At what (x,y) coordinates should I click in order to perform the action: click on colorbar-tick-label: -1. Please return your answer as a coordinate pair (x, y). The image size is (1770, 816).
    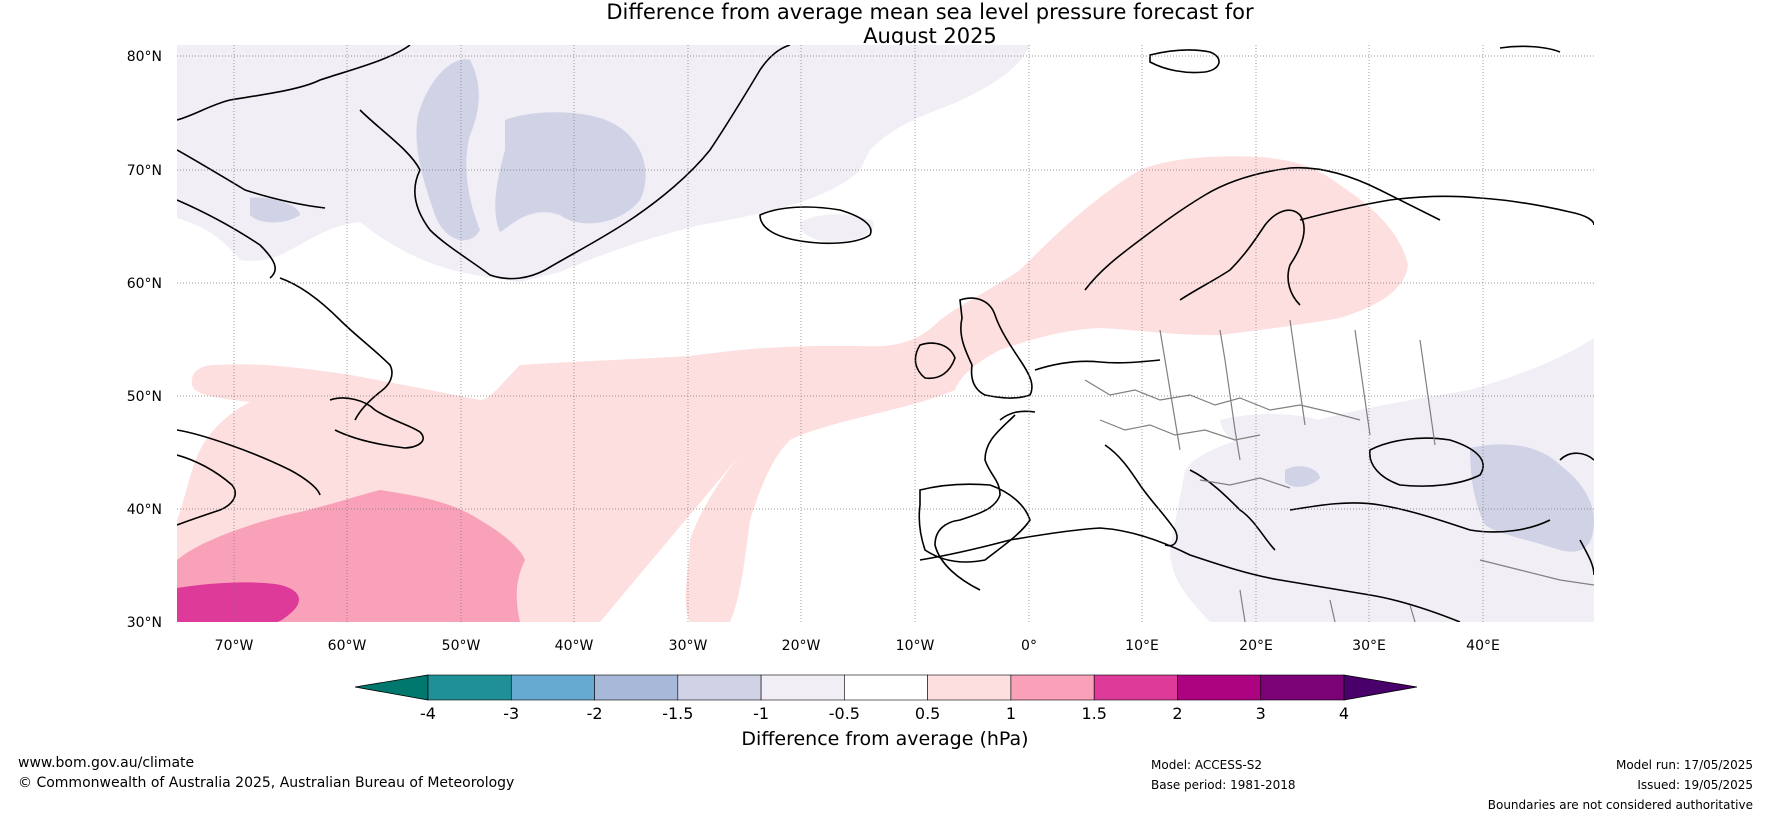
    Looking at the image, I should click on (761, 713).